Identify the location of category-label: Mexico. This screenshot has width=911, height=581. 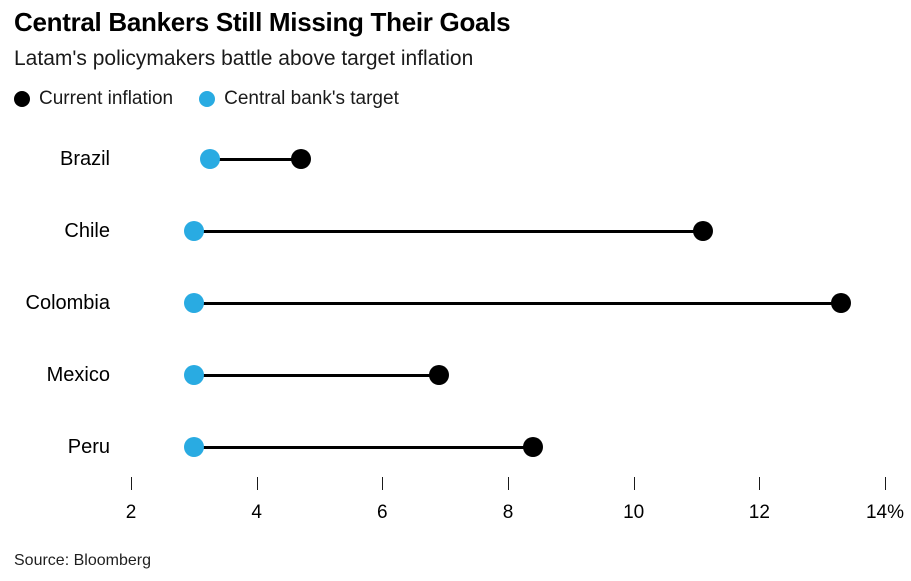
(78, 375).